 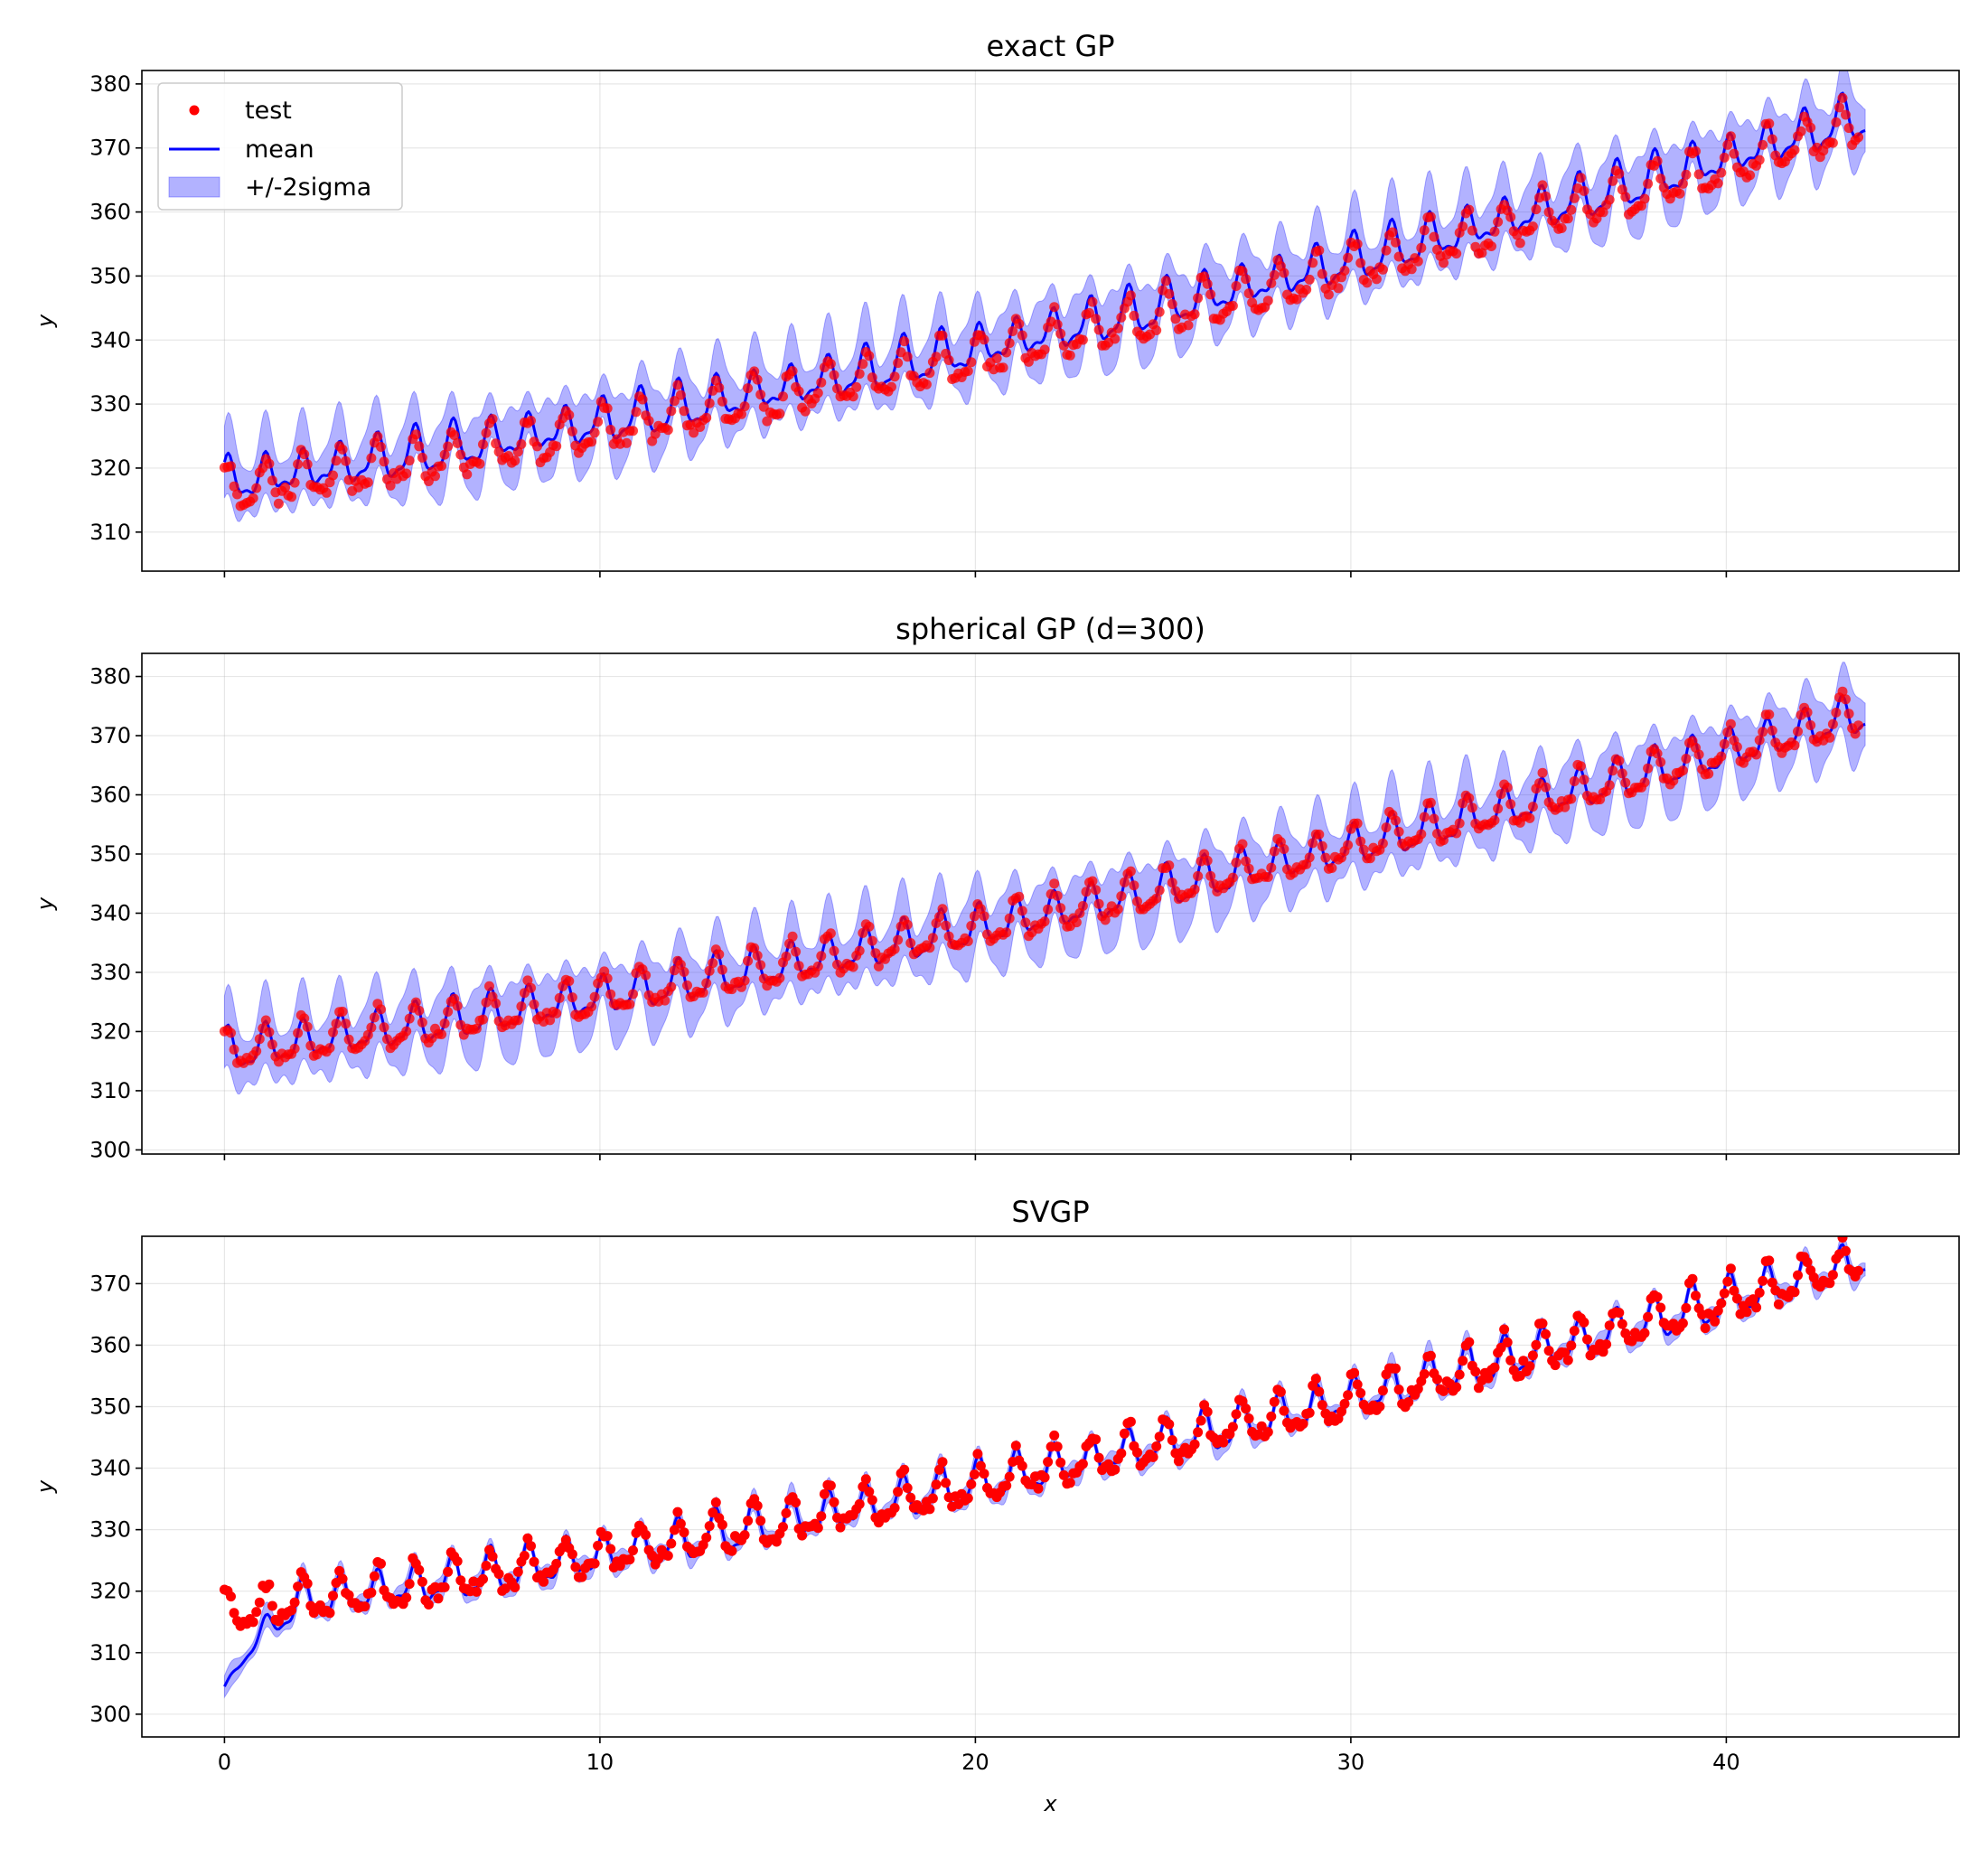 What do you see at coordinates (45, 903) in the screenshot?
I see `y-axis-label: y` at bounding box center [45, 903].